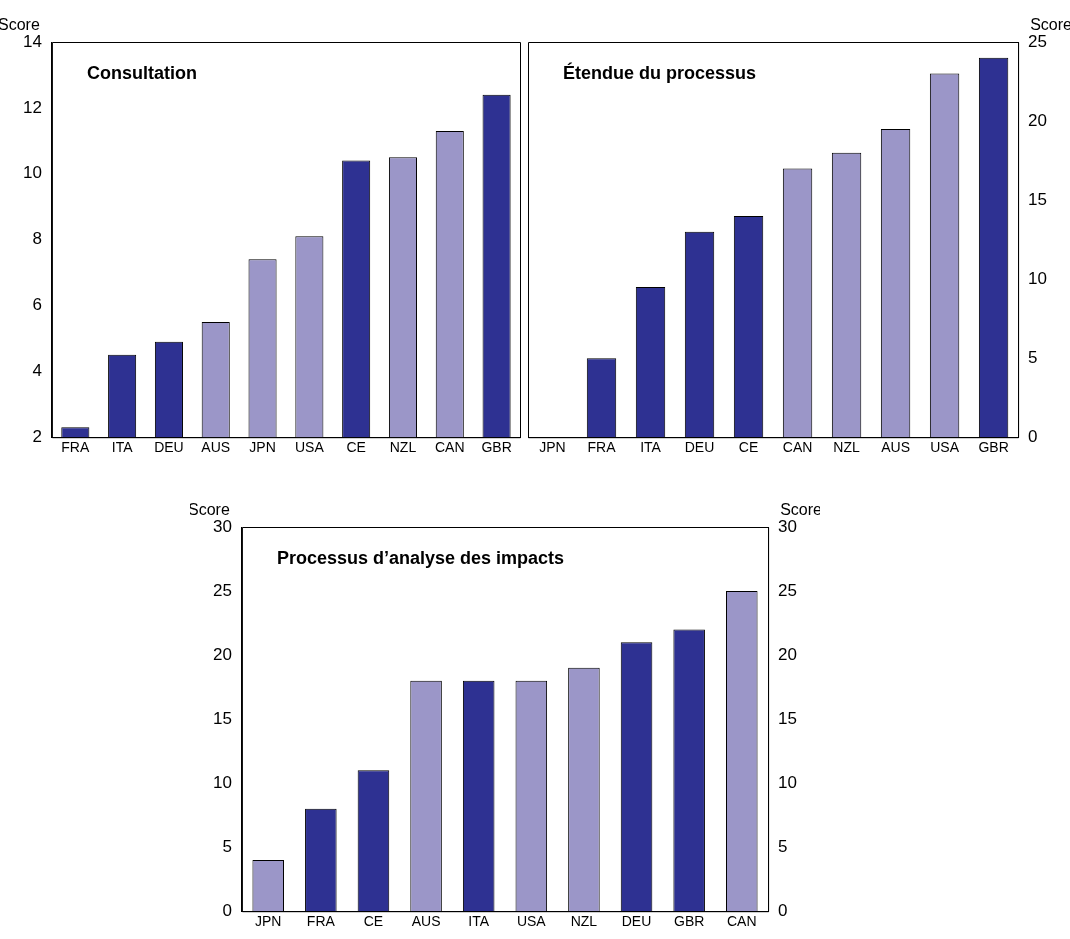  Describe the element at coordinates (37, 239) in the screenshot. I see `y-tick-label: 8` at that location.